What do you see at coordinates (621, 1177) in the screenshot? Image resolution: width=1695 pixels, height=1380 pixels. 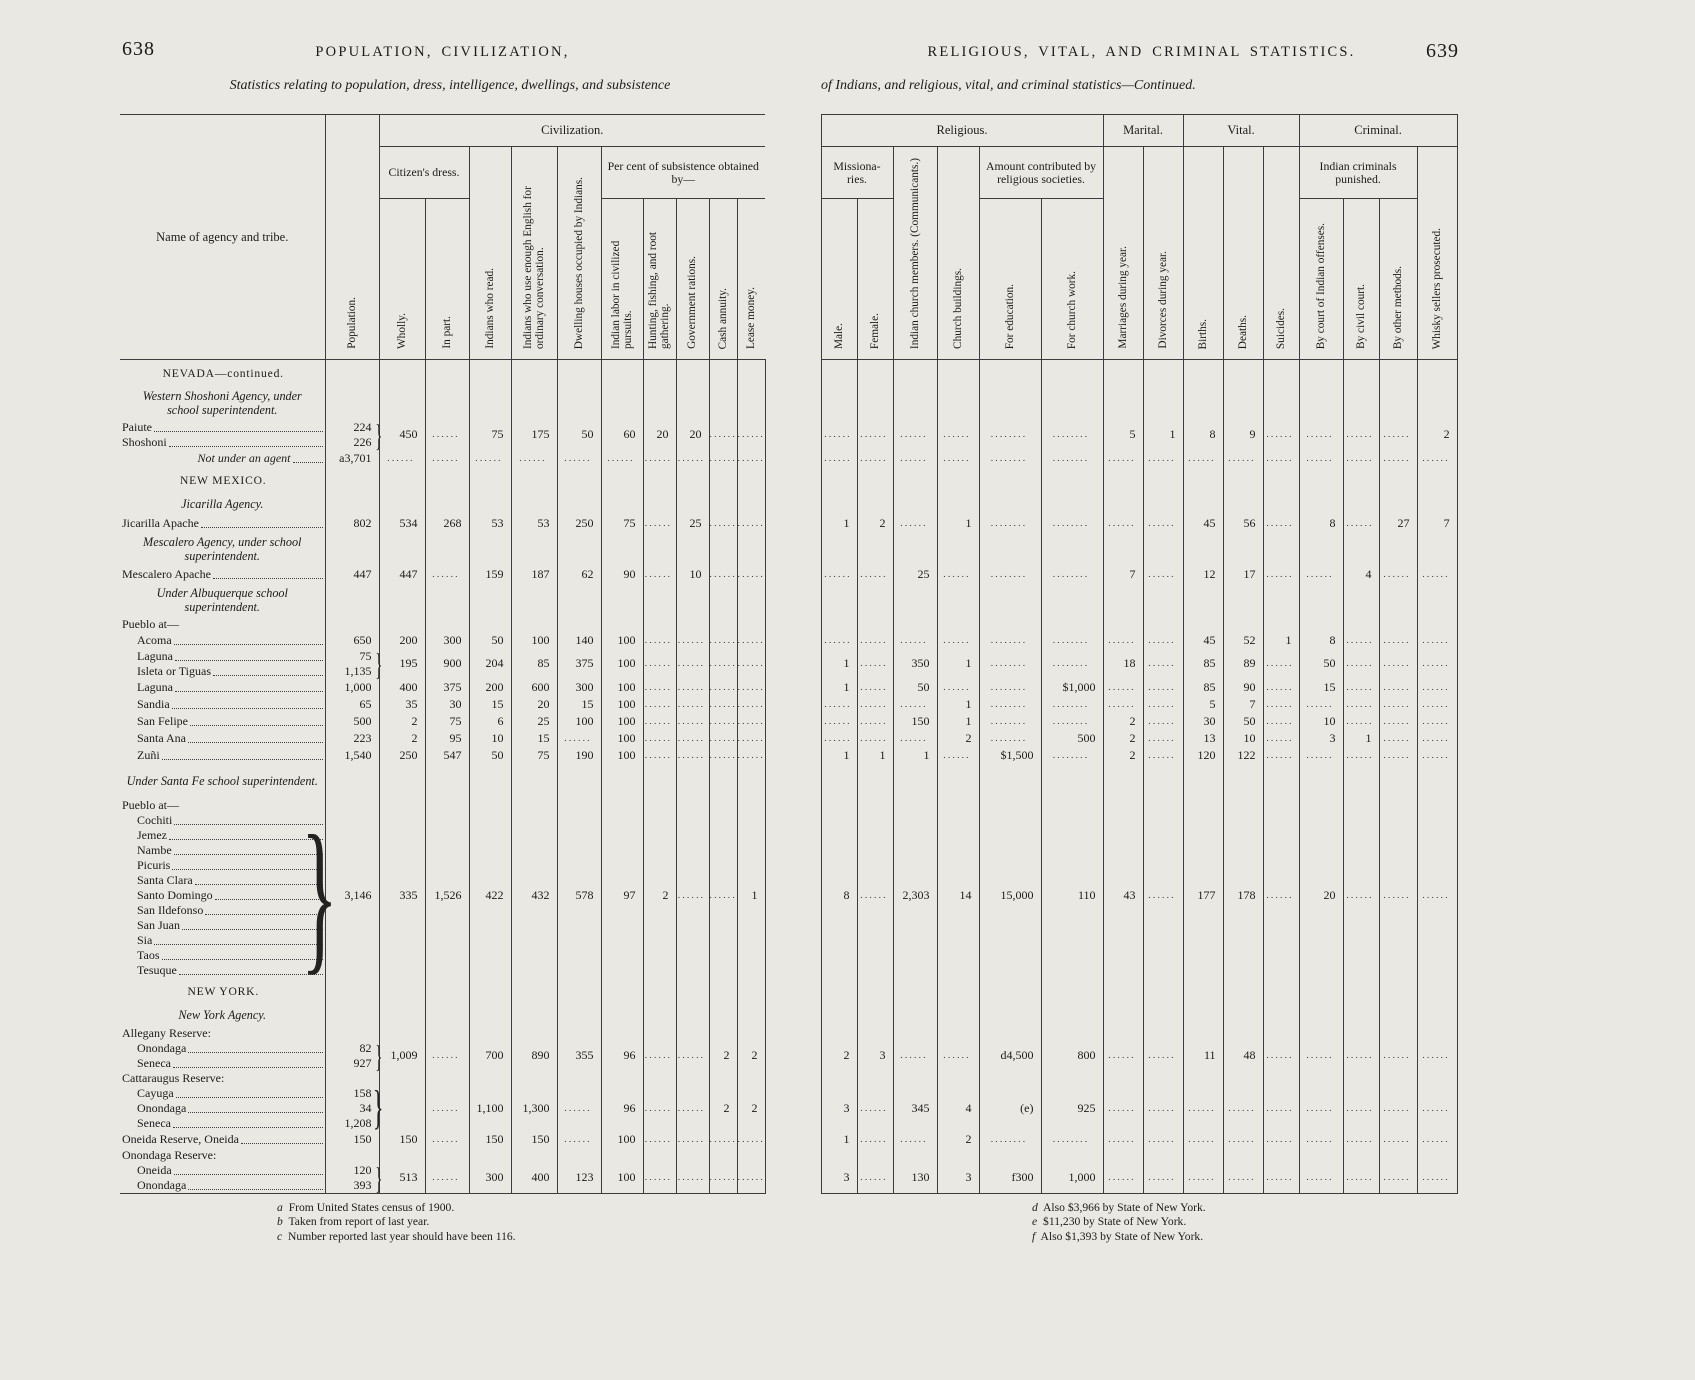 I see `cell-labor: 100` at bounding box center [621, 1177].